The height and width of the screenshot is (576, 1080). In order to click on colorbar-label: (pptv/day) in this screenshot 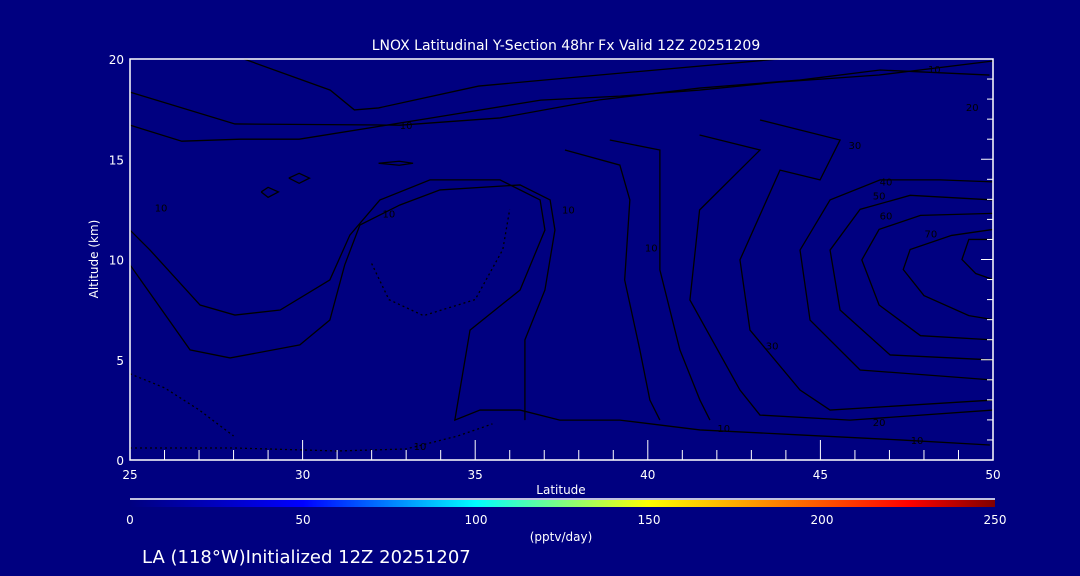, I will do `click(561, 537)`.